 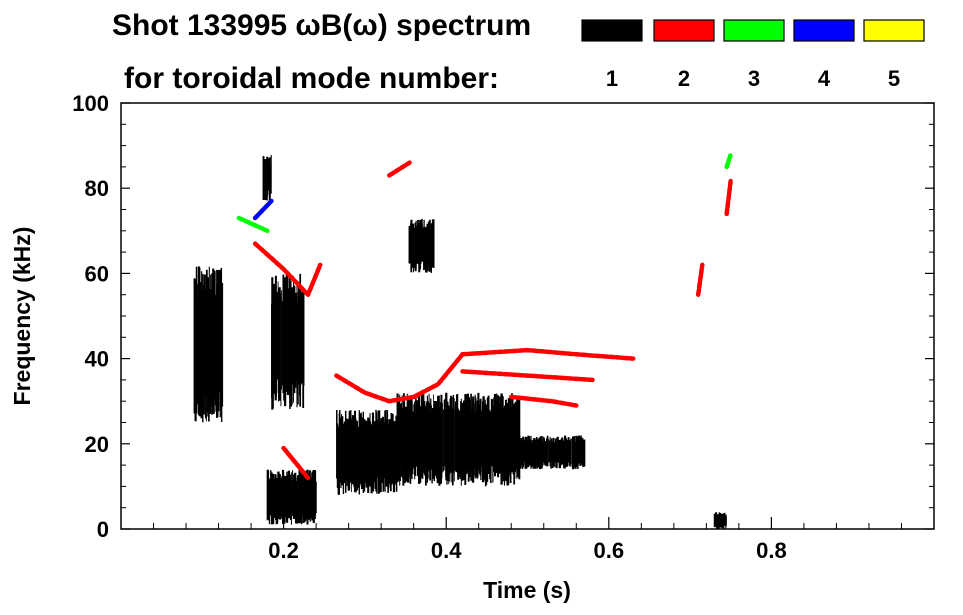 What do you see at coordinates (894, 78) in the screenshot?
I see `legend-label-mode-5: 5` at bounding box center [894, 78].